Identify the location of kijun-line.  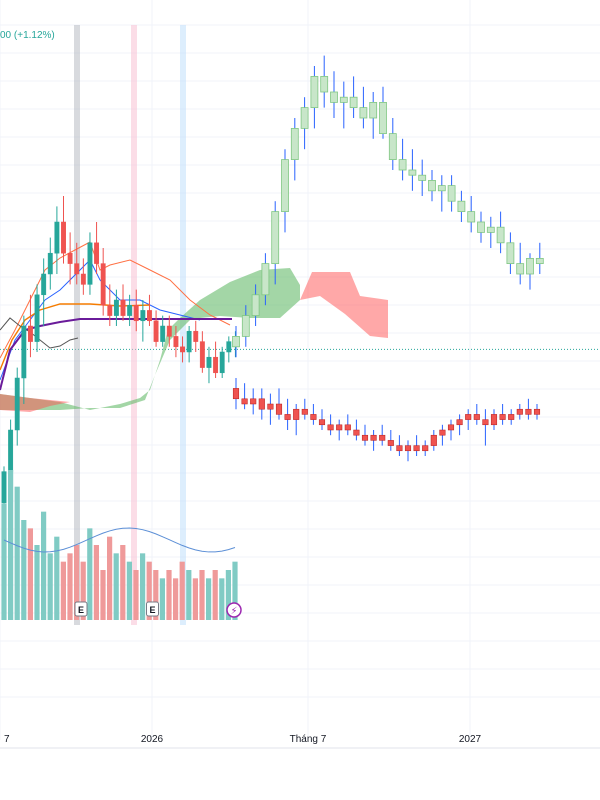
(115, 300).